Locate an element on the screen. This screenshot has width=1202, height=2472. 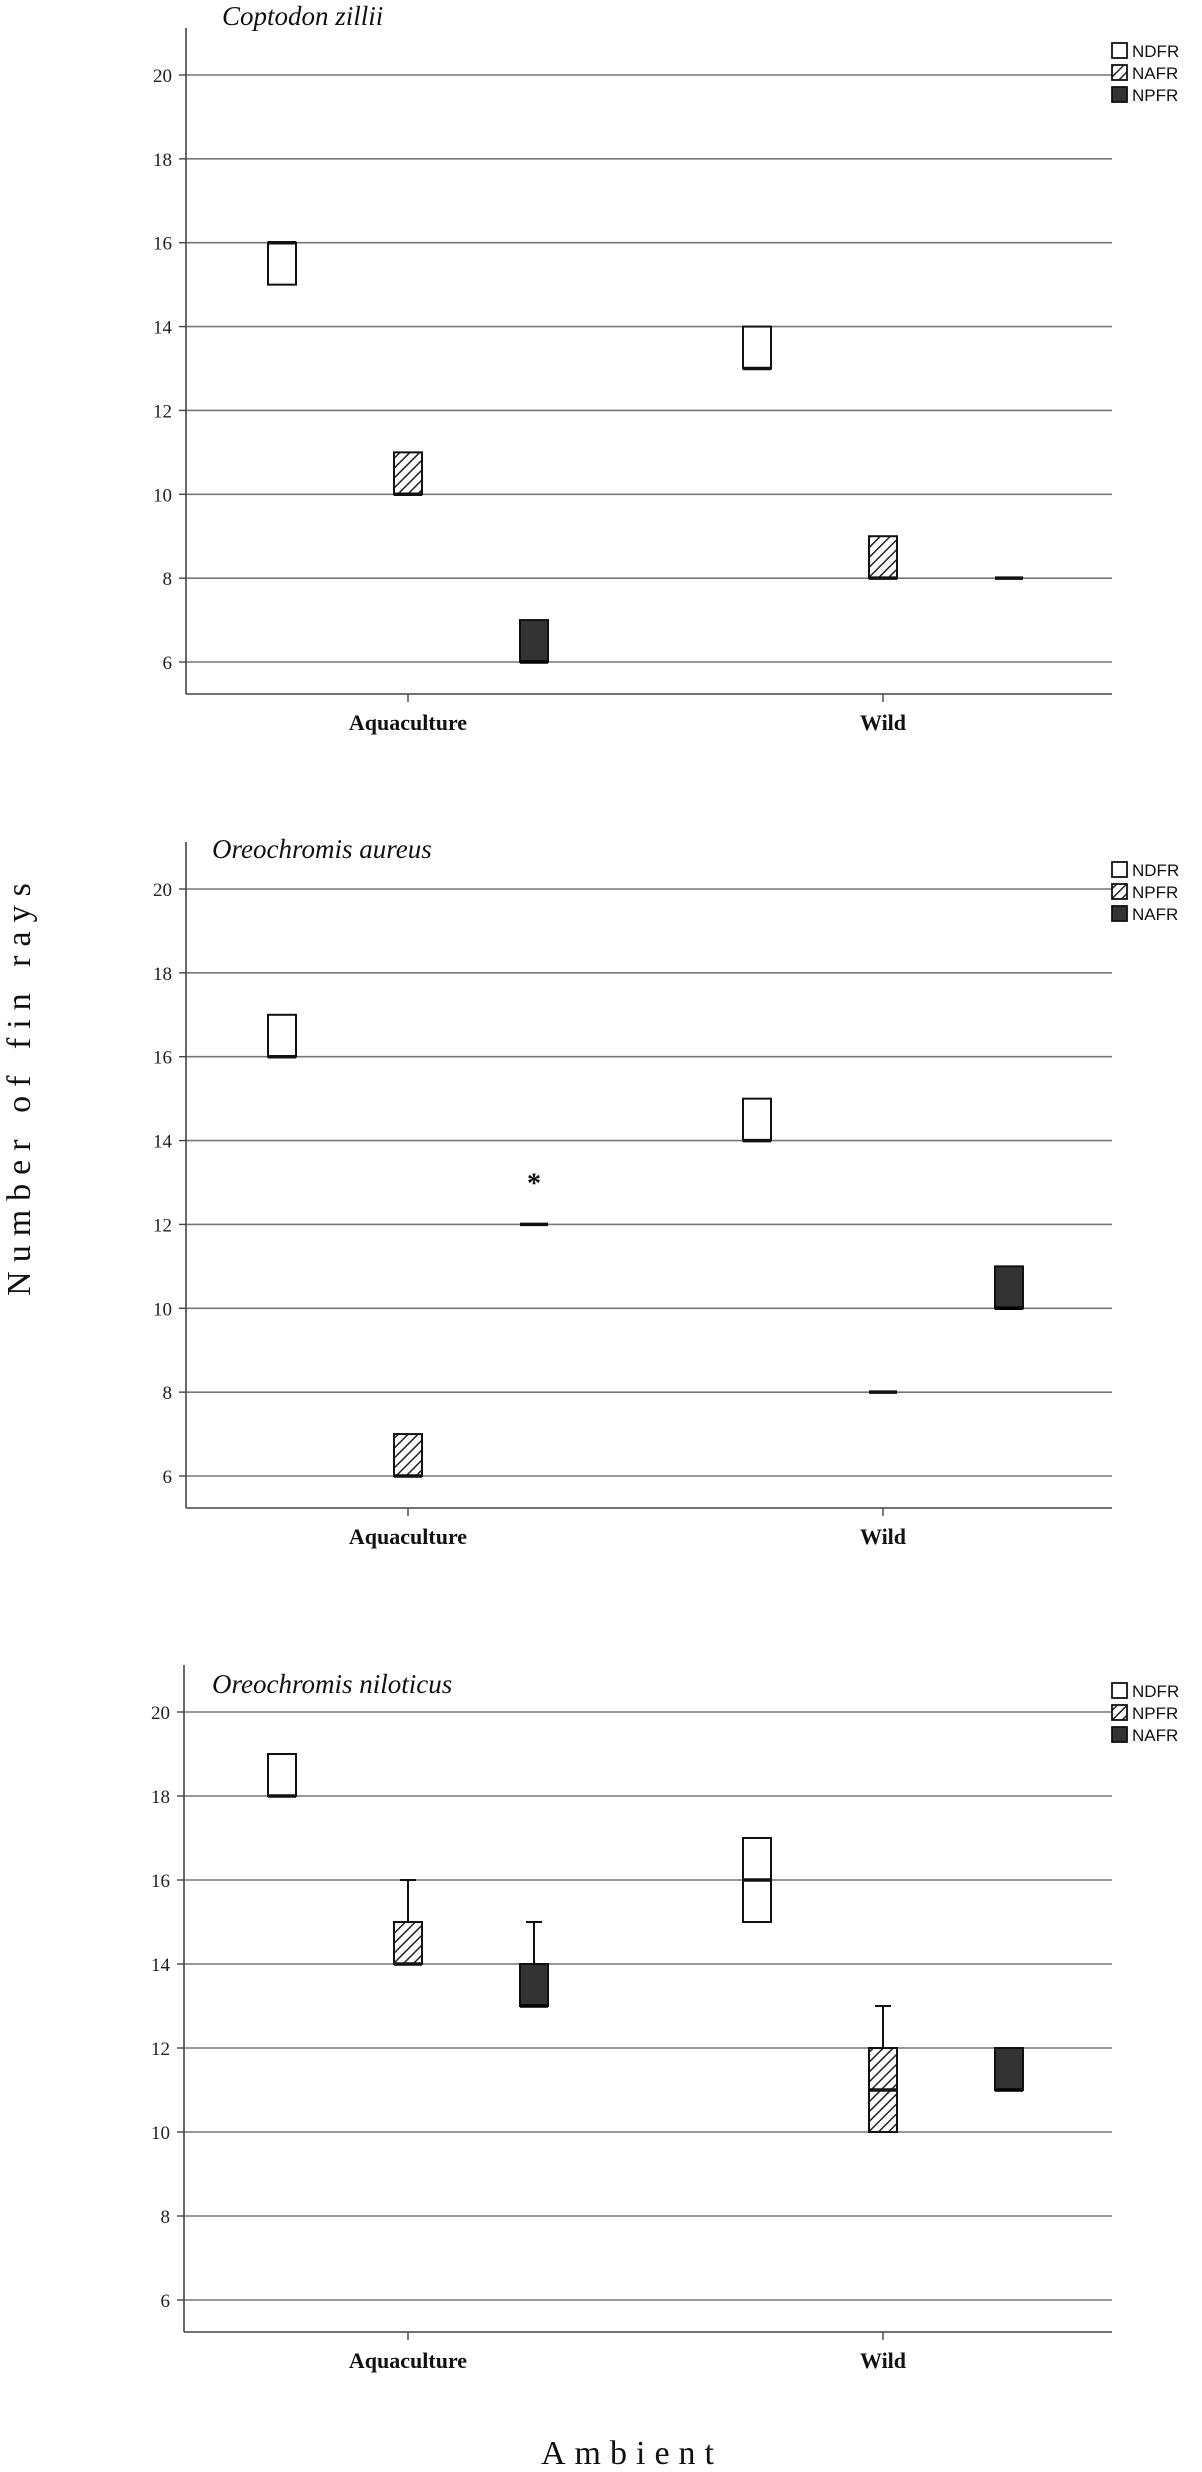
panel-title: Oreochromis niloticus is located at coordinates (332, 1684).